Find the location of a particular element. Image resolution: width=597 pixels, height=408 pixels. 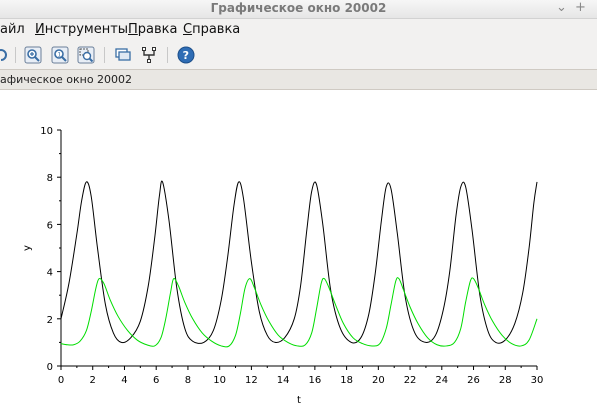

y-tick-label: 0 is located at coordinates (50, 367).